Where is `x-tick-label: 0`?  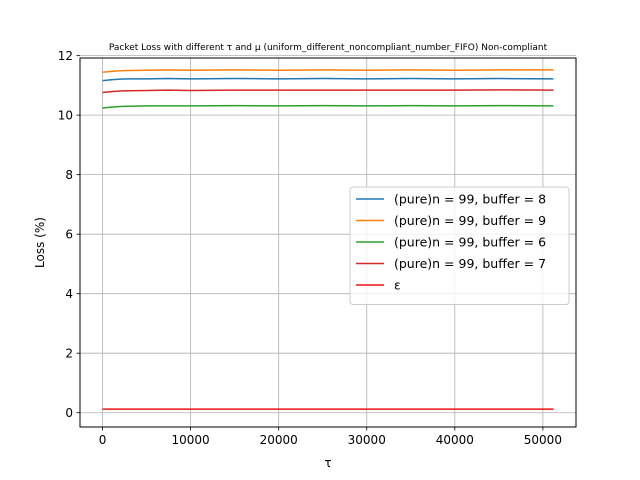
x-tick-label: 0 is located at coordinates (103, 440).